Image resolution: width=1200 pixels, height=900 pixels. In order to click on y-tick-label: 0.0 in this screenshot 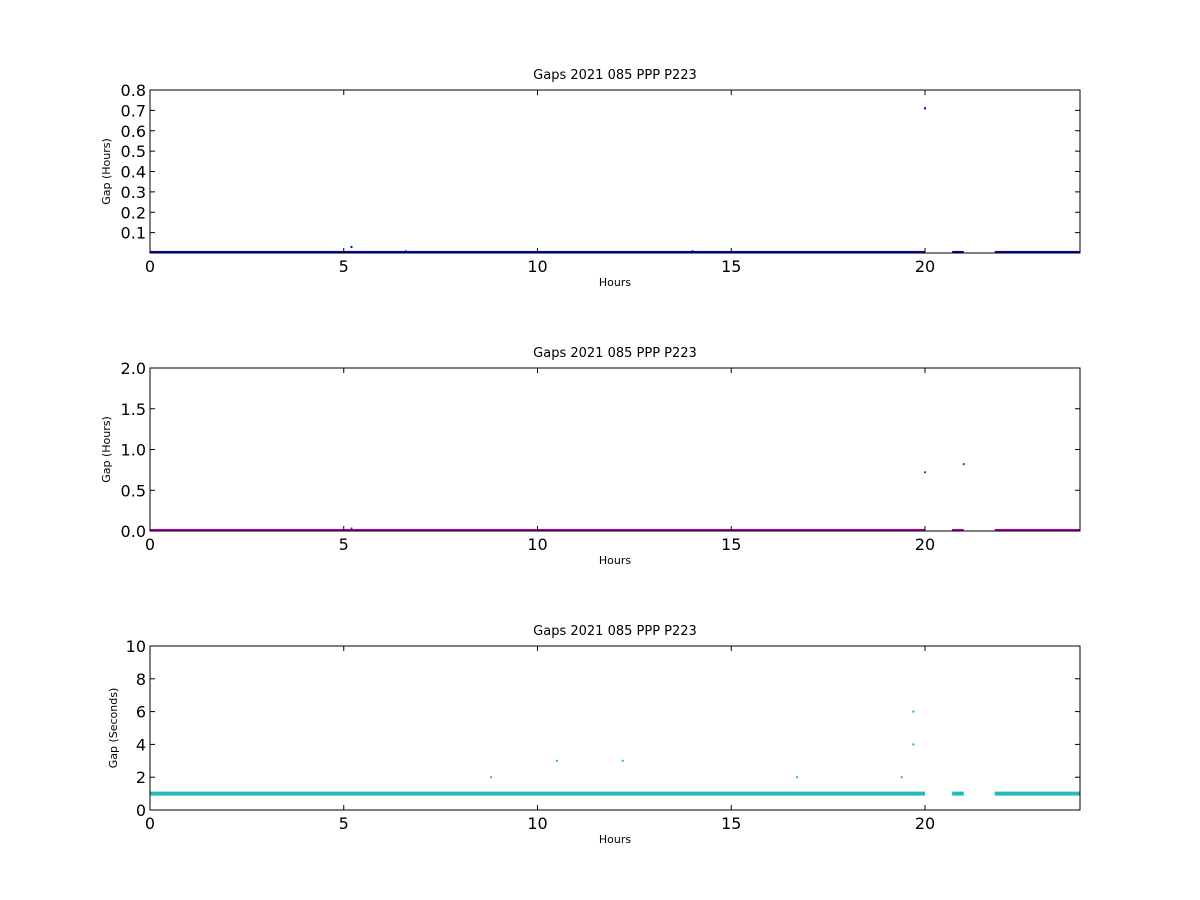, I will do `click(133, 531)`.